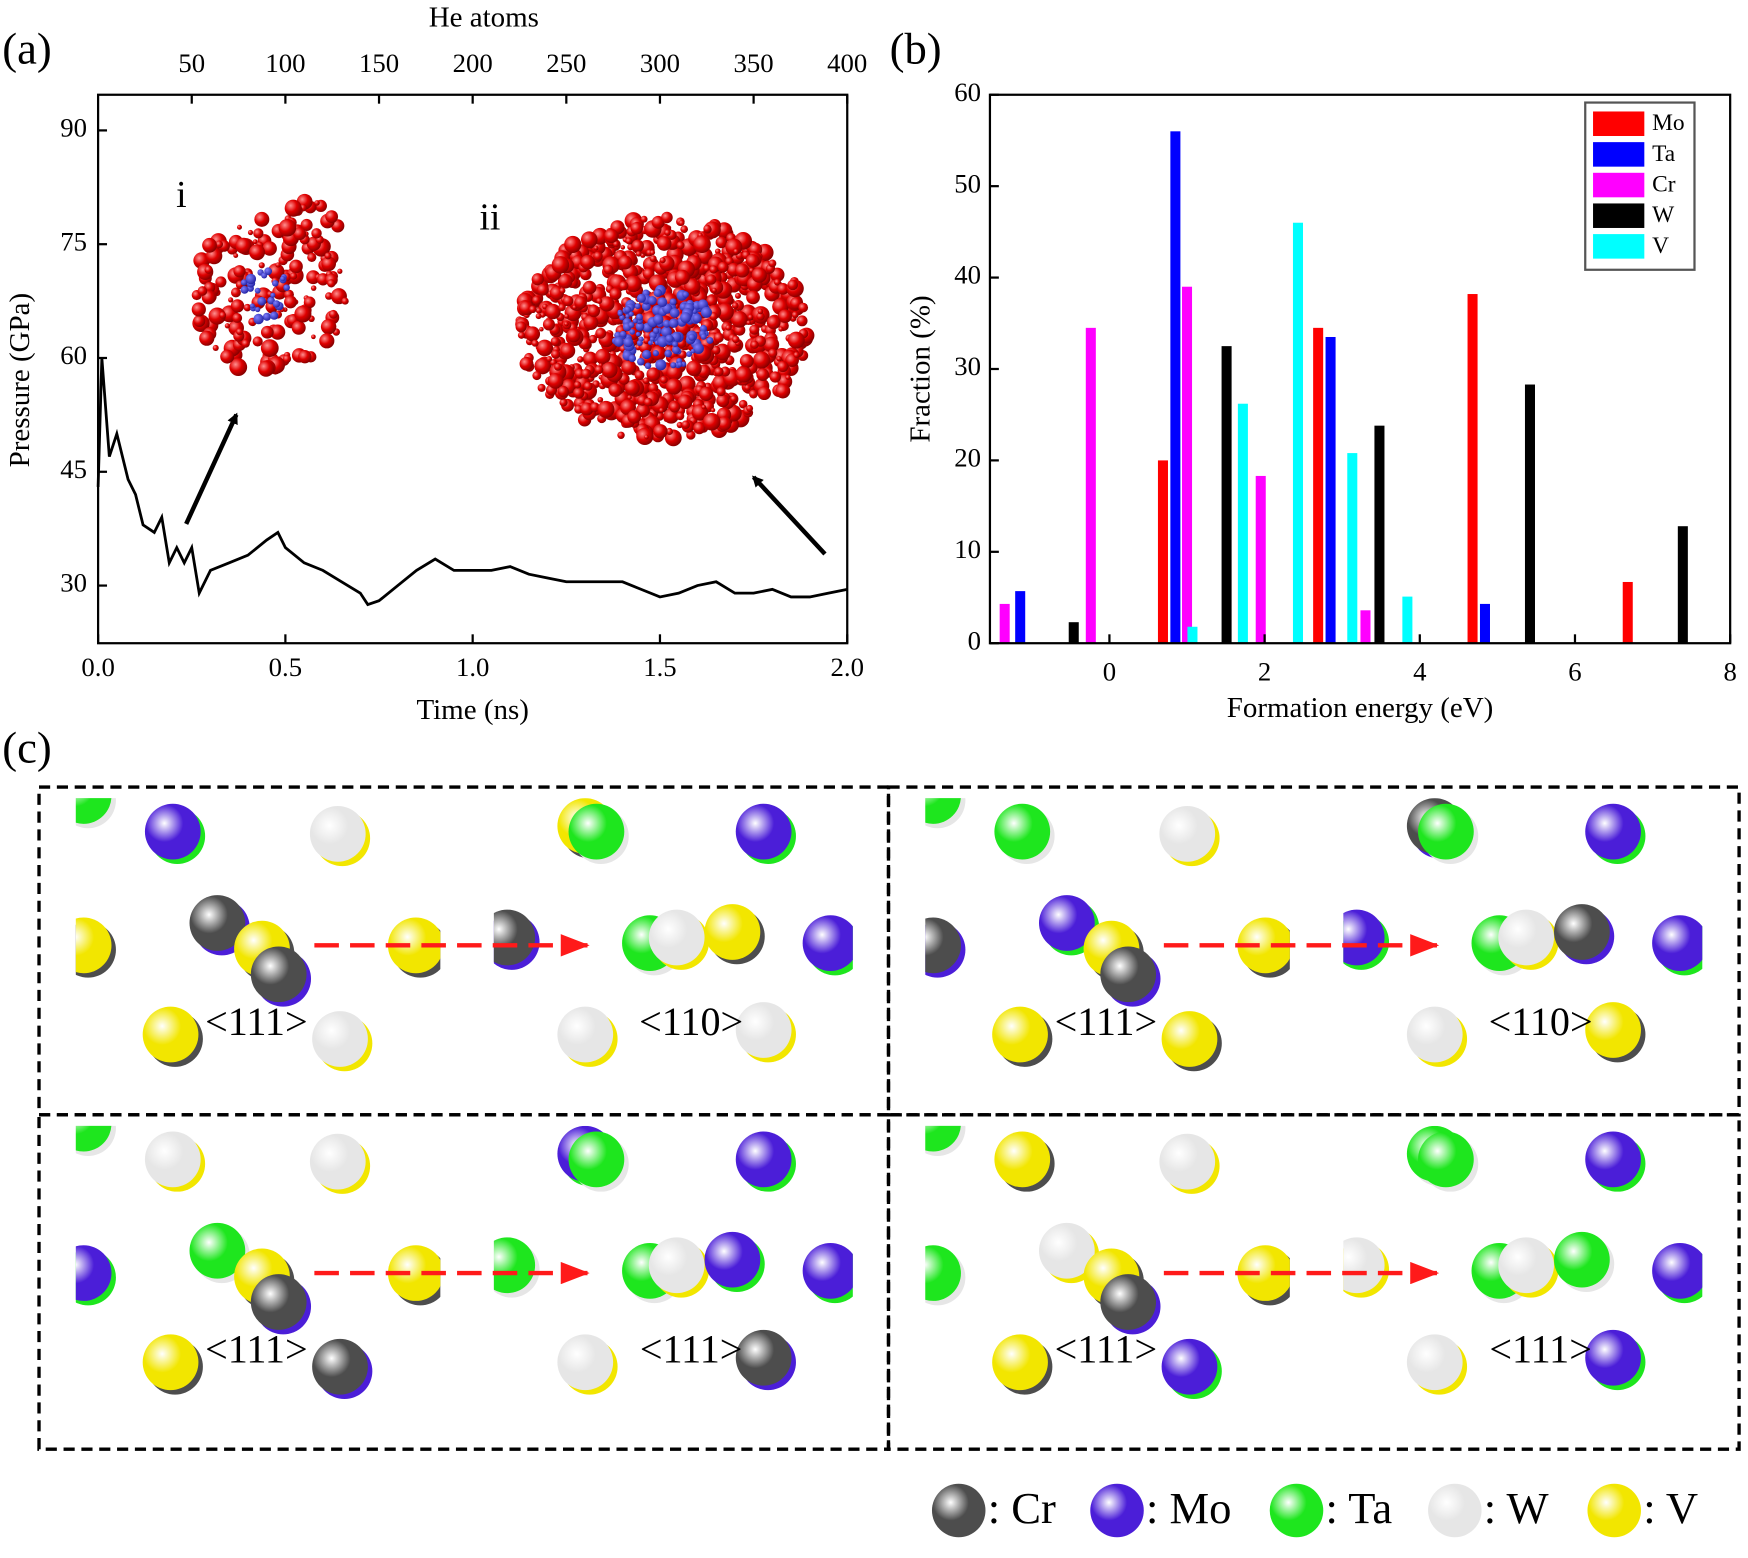 The height and width of the screenshot is (1558, 1748). Describe the element at coordinates (484, 18) in the screenshot. I see `x2-axis-label: He atoms` at that location.